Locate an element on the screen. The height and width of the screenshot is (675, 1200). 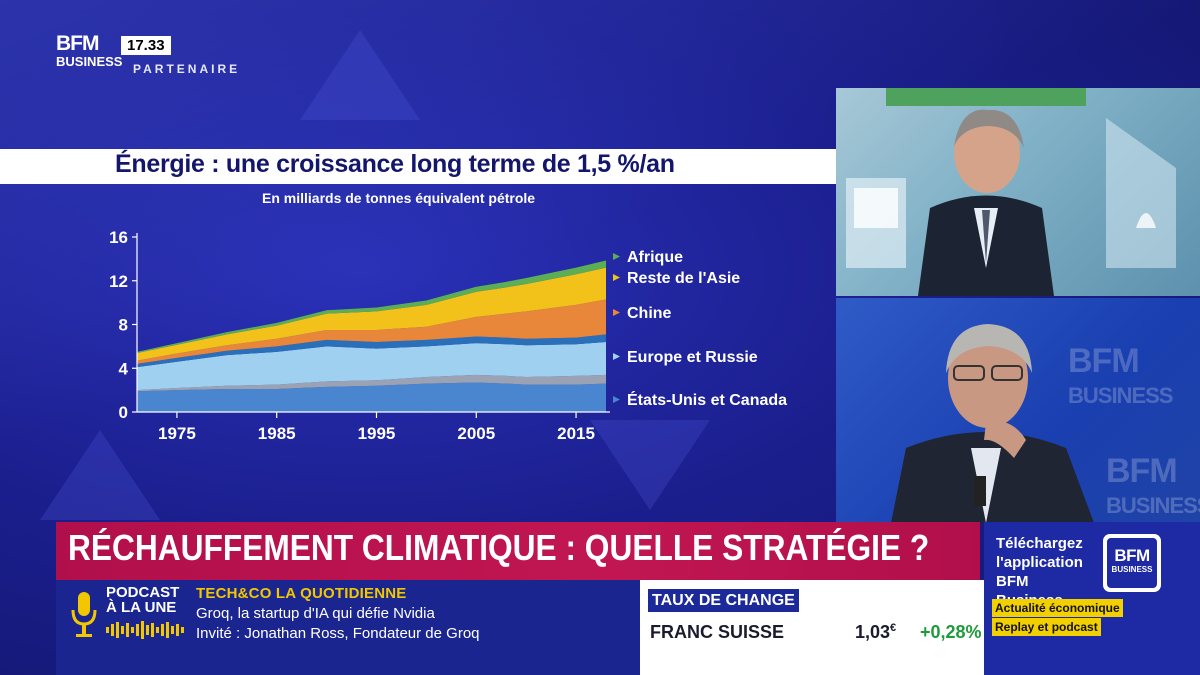
y-tick-label: 16 is located at coordinates (118, 237).